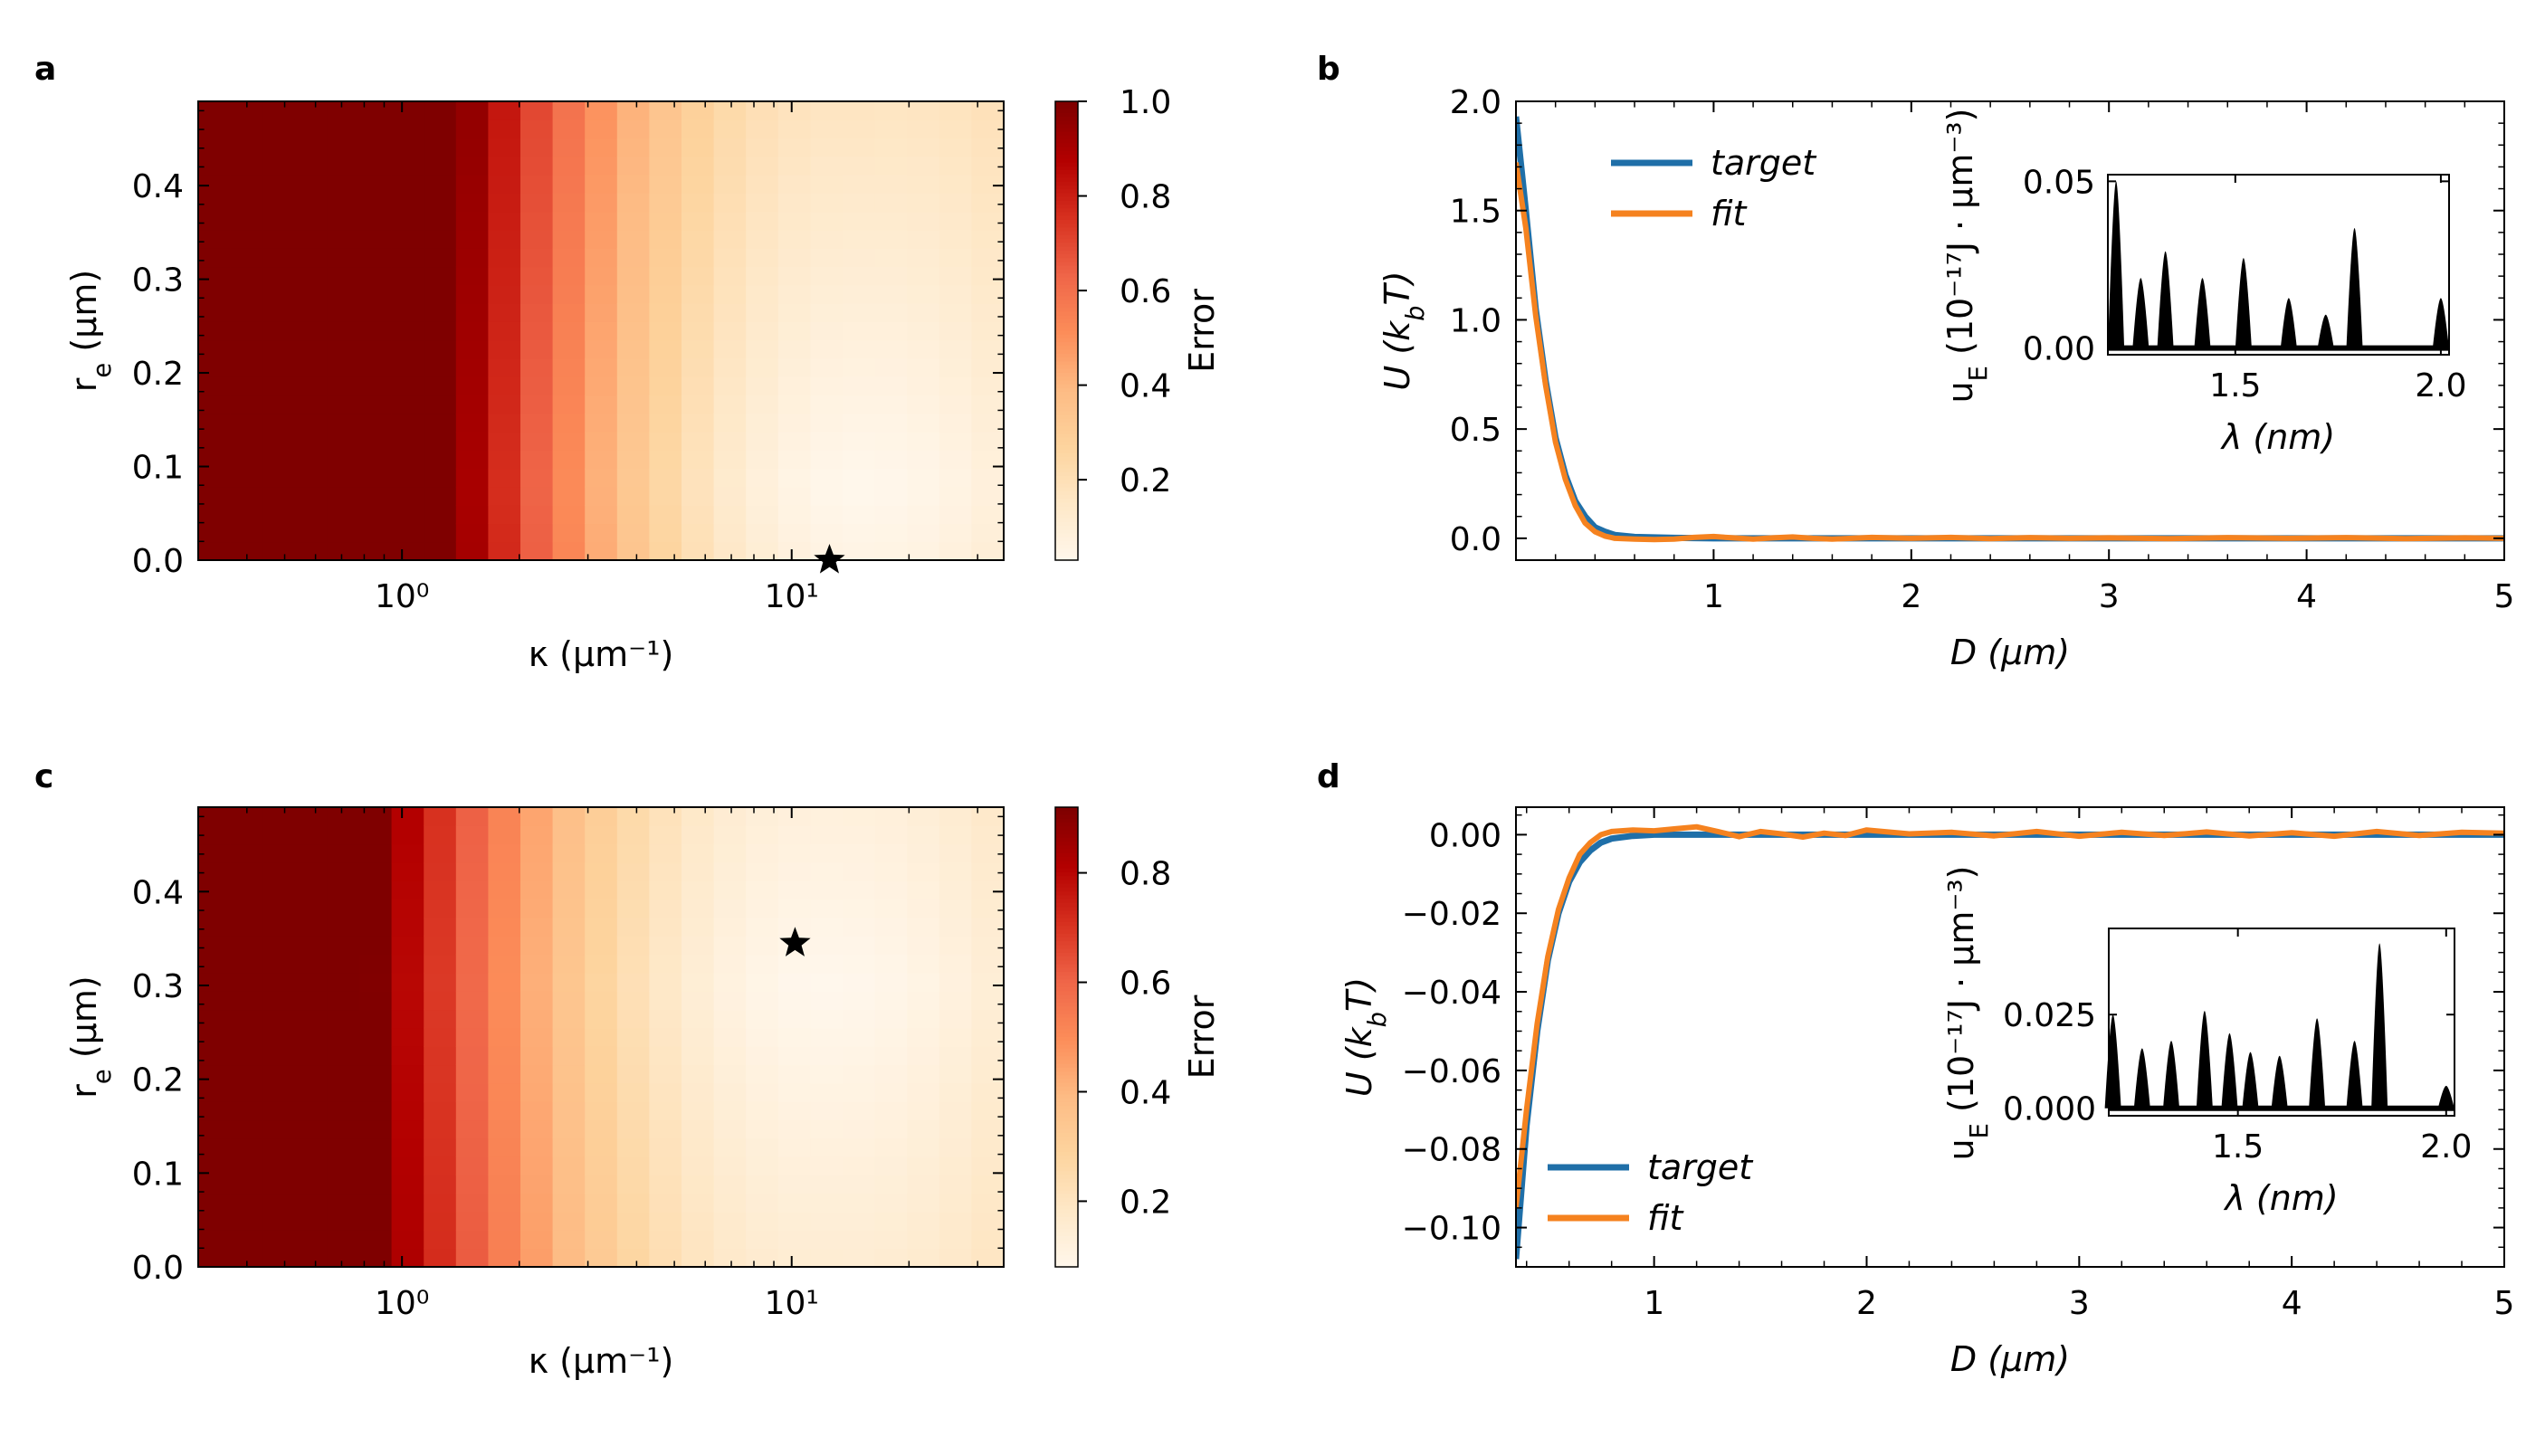 This screenshot has width=2545, height=1456. Describe the element at coordinates (2059, 182) in the screenshot. I see `inset-y-tick-label: 0.05` at that location.